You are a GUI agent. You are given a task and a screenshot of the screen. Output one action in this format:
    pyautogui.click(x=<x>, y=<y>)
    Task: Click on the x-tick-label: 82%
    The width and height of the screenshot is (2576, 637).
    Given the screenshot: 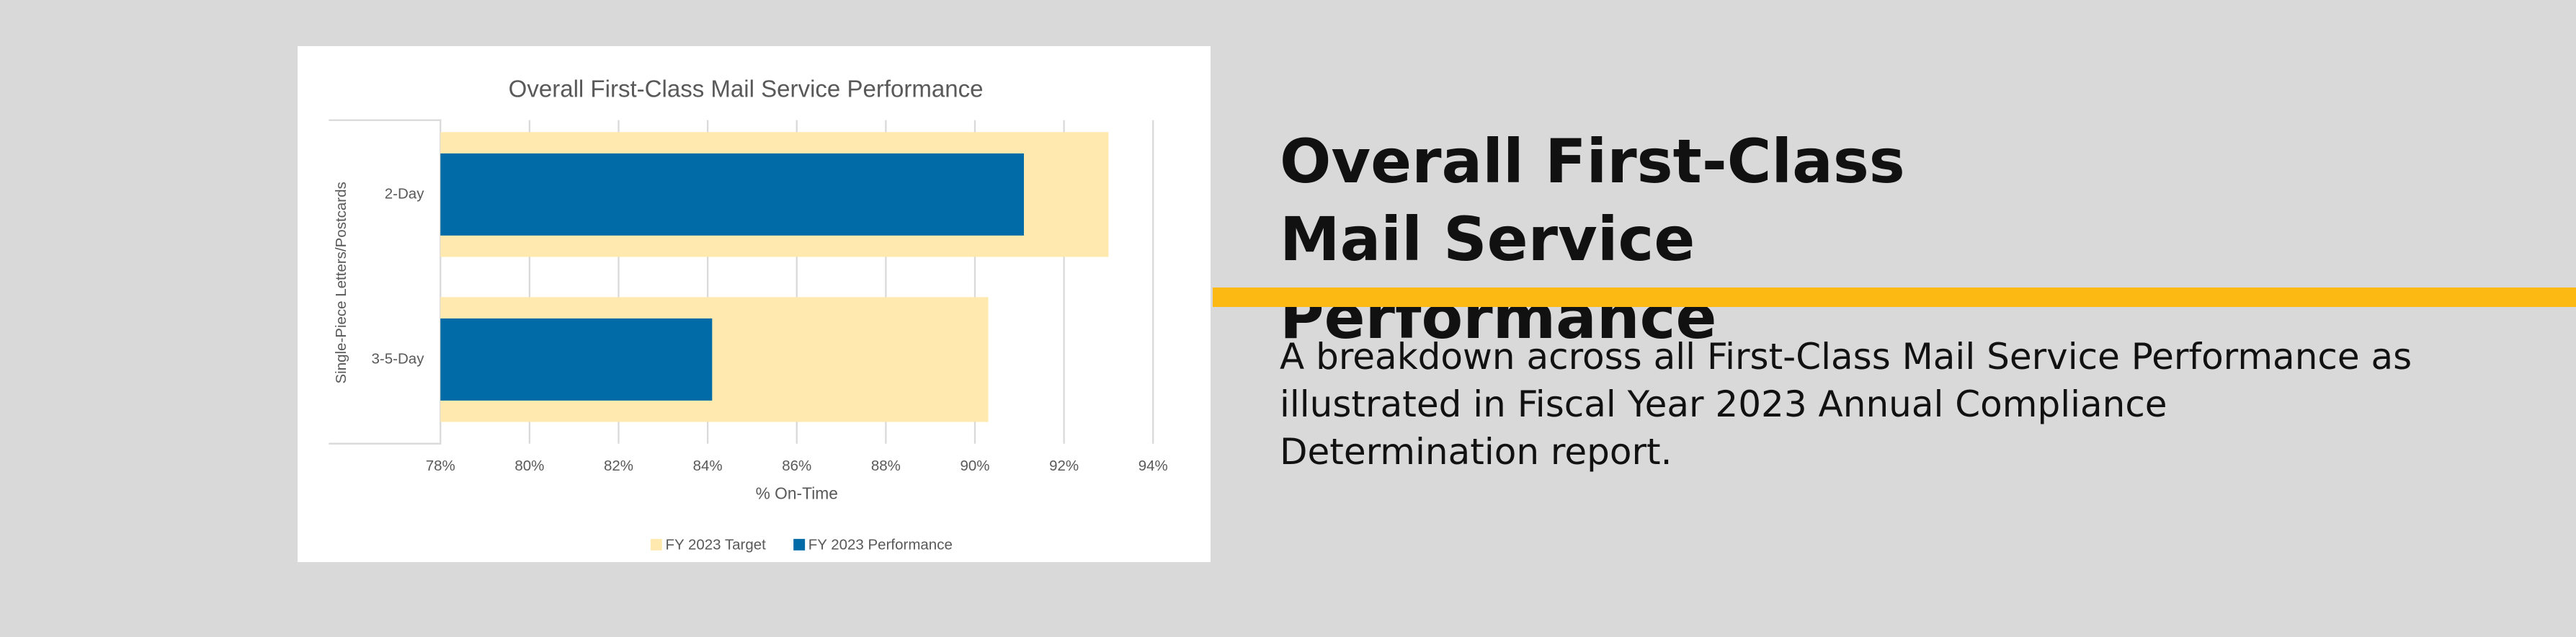 What is the action you would take?
    pyautogui.click(x=618, y=466)
    